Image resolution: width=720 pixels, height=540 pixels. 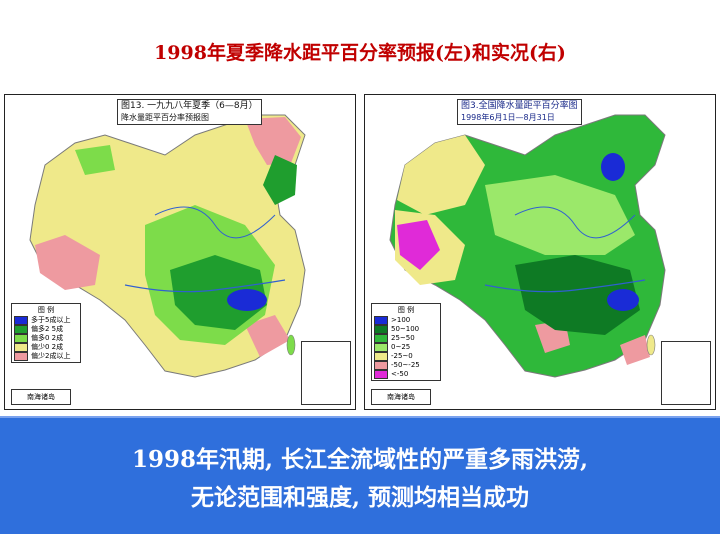 I want to click on legend-label: -25~0, so click(x=402, y=356).